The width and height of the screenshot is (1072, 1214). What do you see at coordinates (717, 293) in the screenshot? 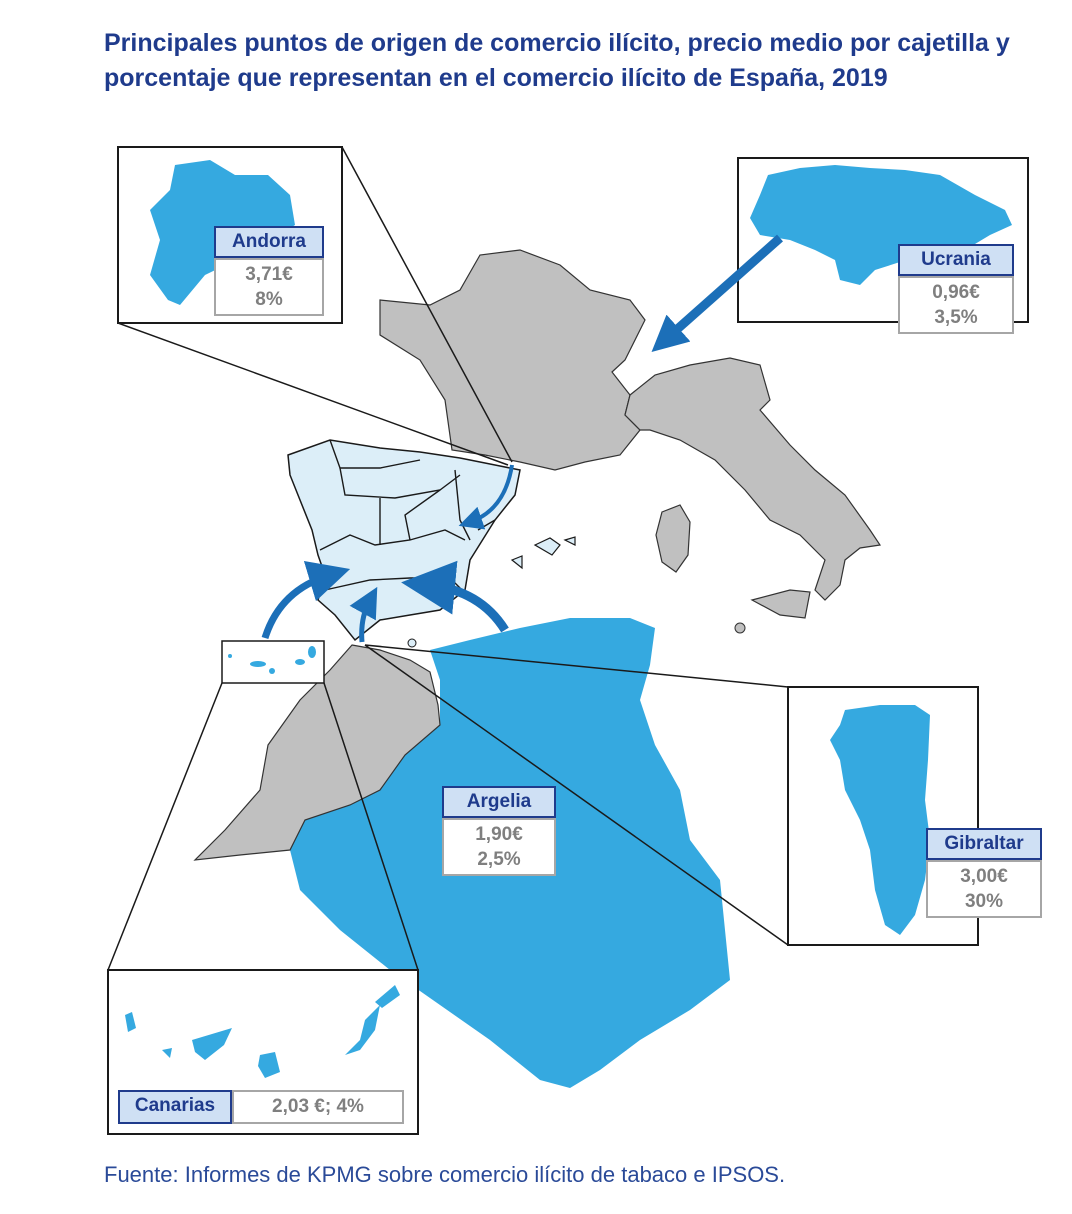
I see `ukraine-arrow` at bounding box center [717, 293].